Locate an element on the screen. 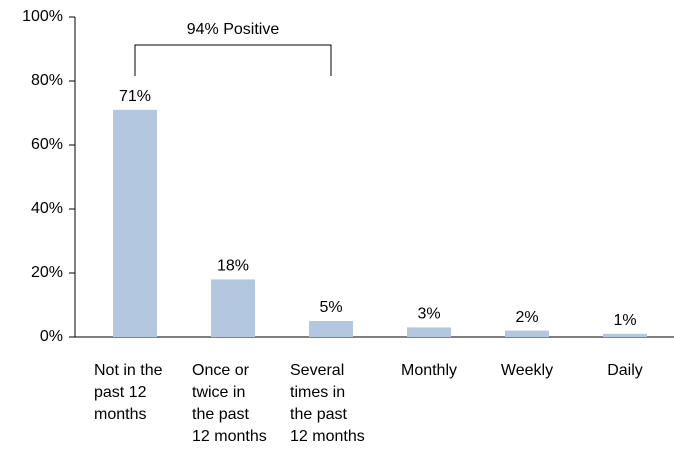  annotation-bracket is located at coordinates (233, 60).